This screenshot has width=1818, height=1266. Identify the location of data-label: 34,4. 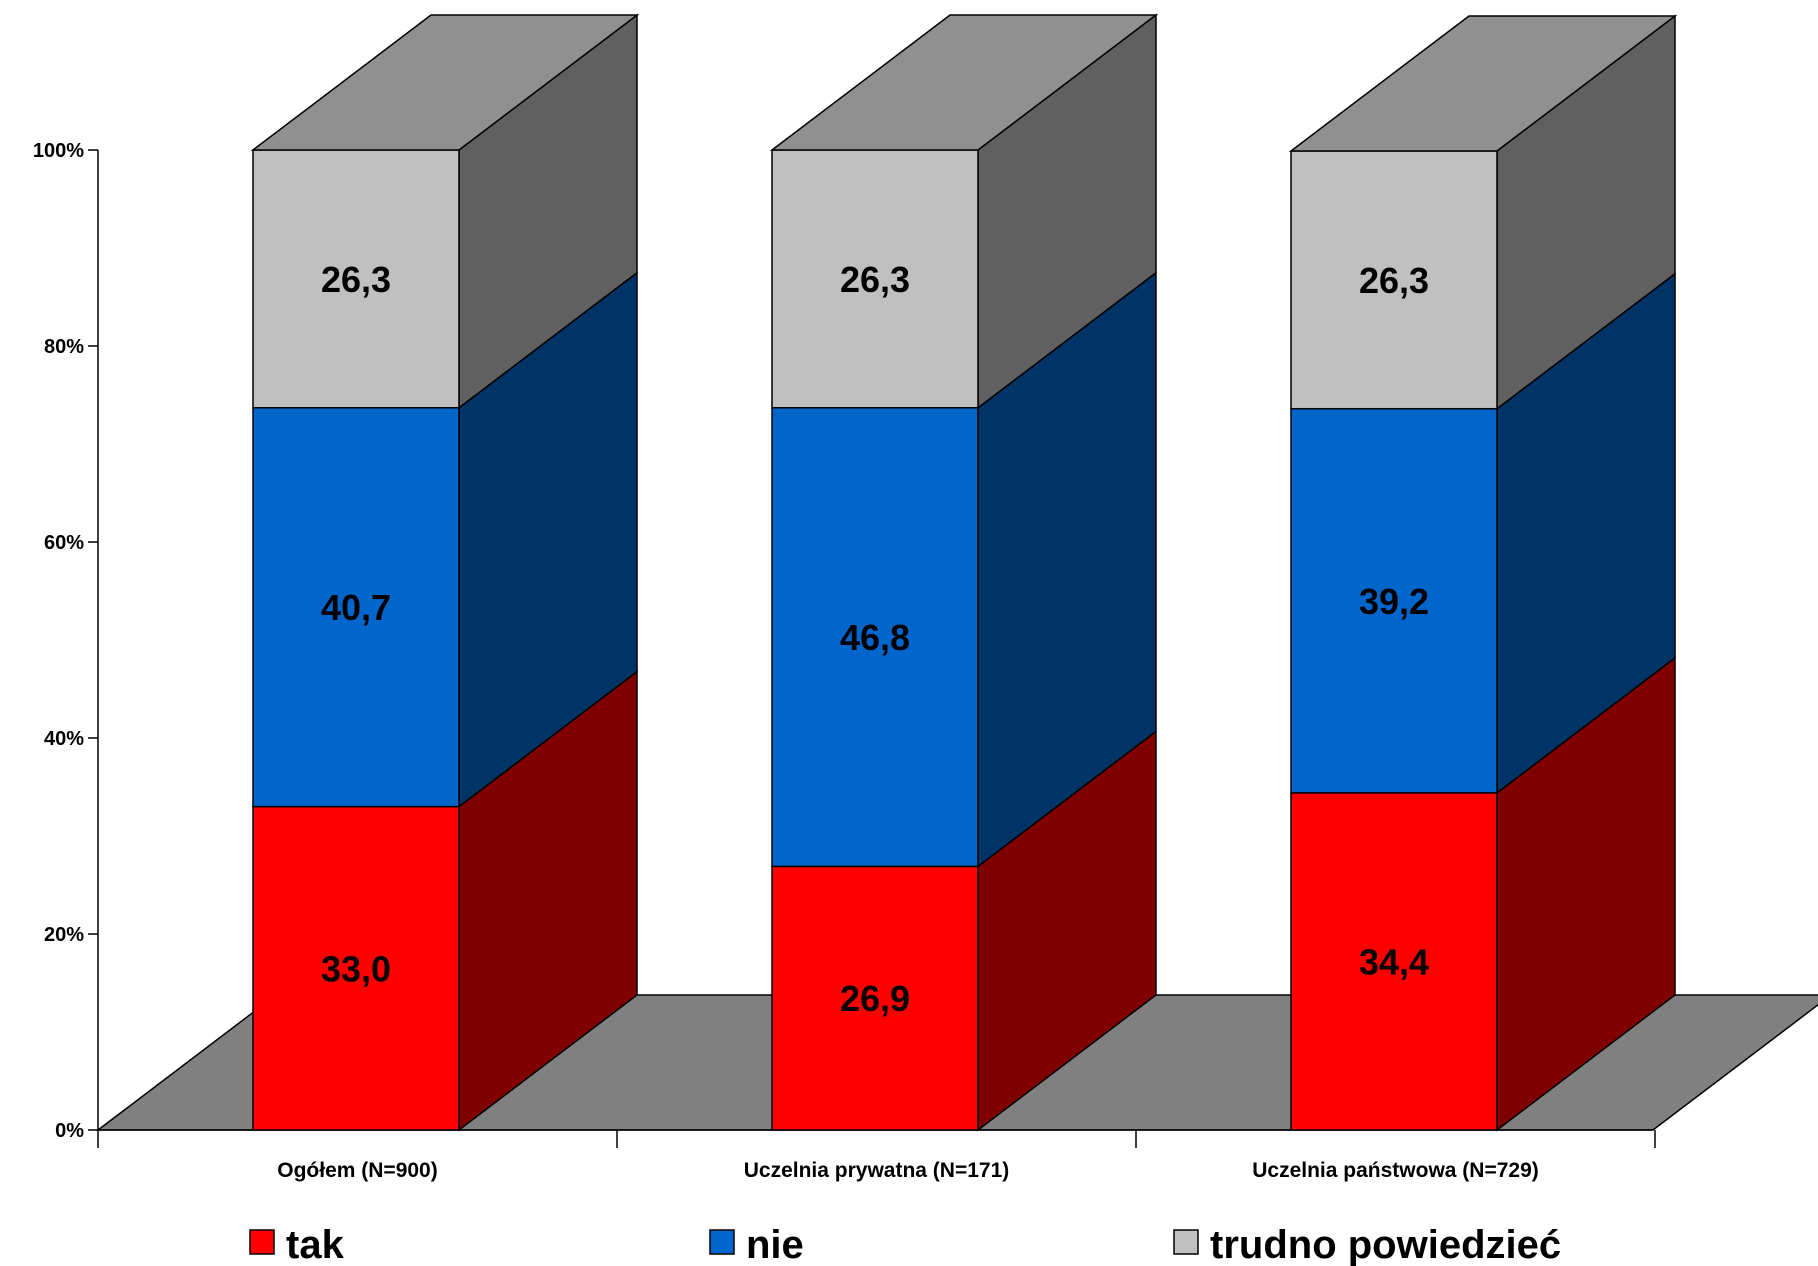
(1394, 961).